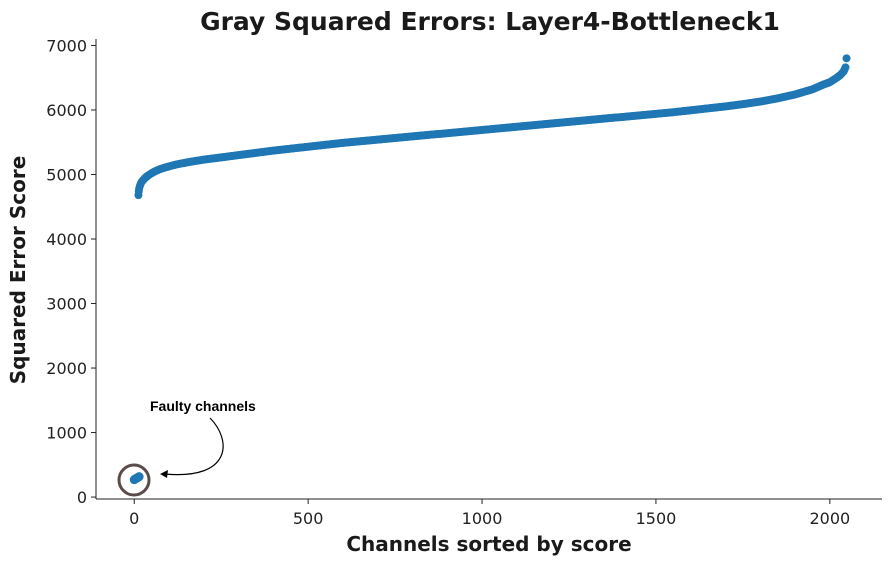 This screenshot has height=566, width=893. What do you see at coordinates (308, 518) in the screenshot?
I see `x-tick-label: 500` at bounding box center [308, 518].